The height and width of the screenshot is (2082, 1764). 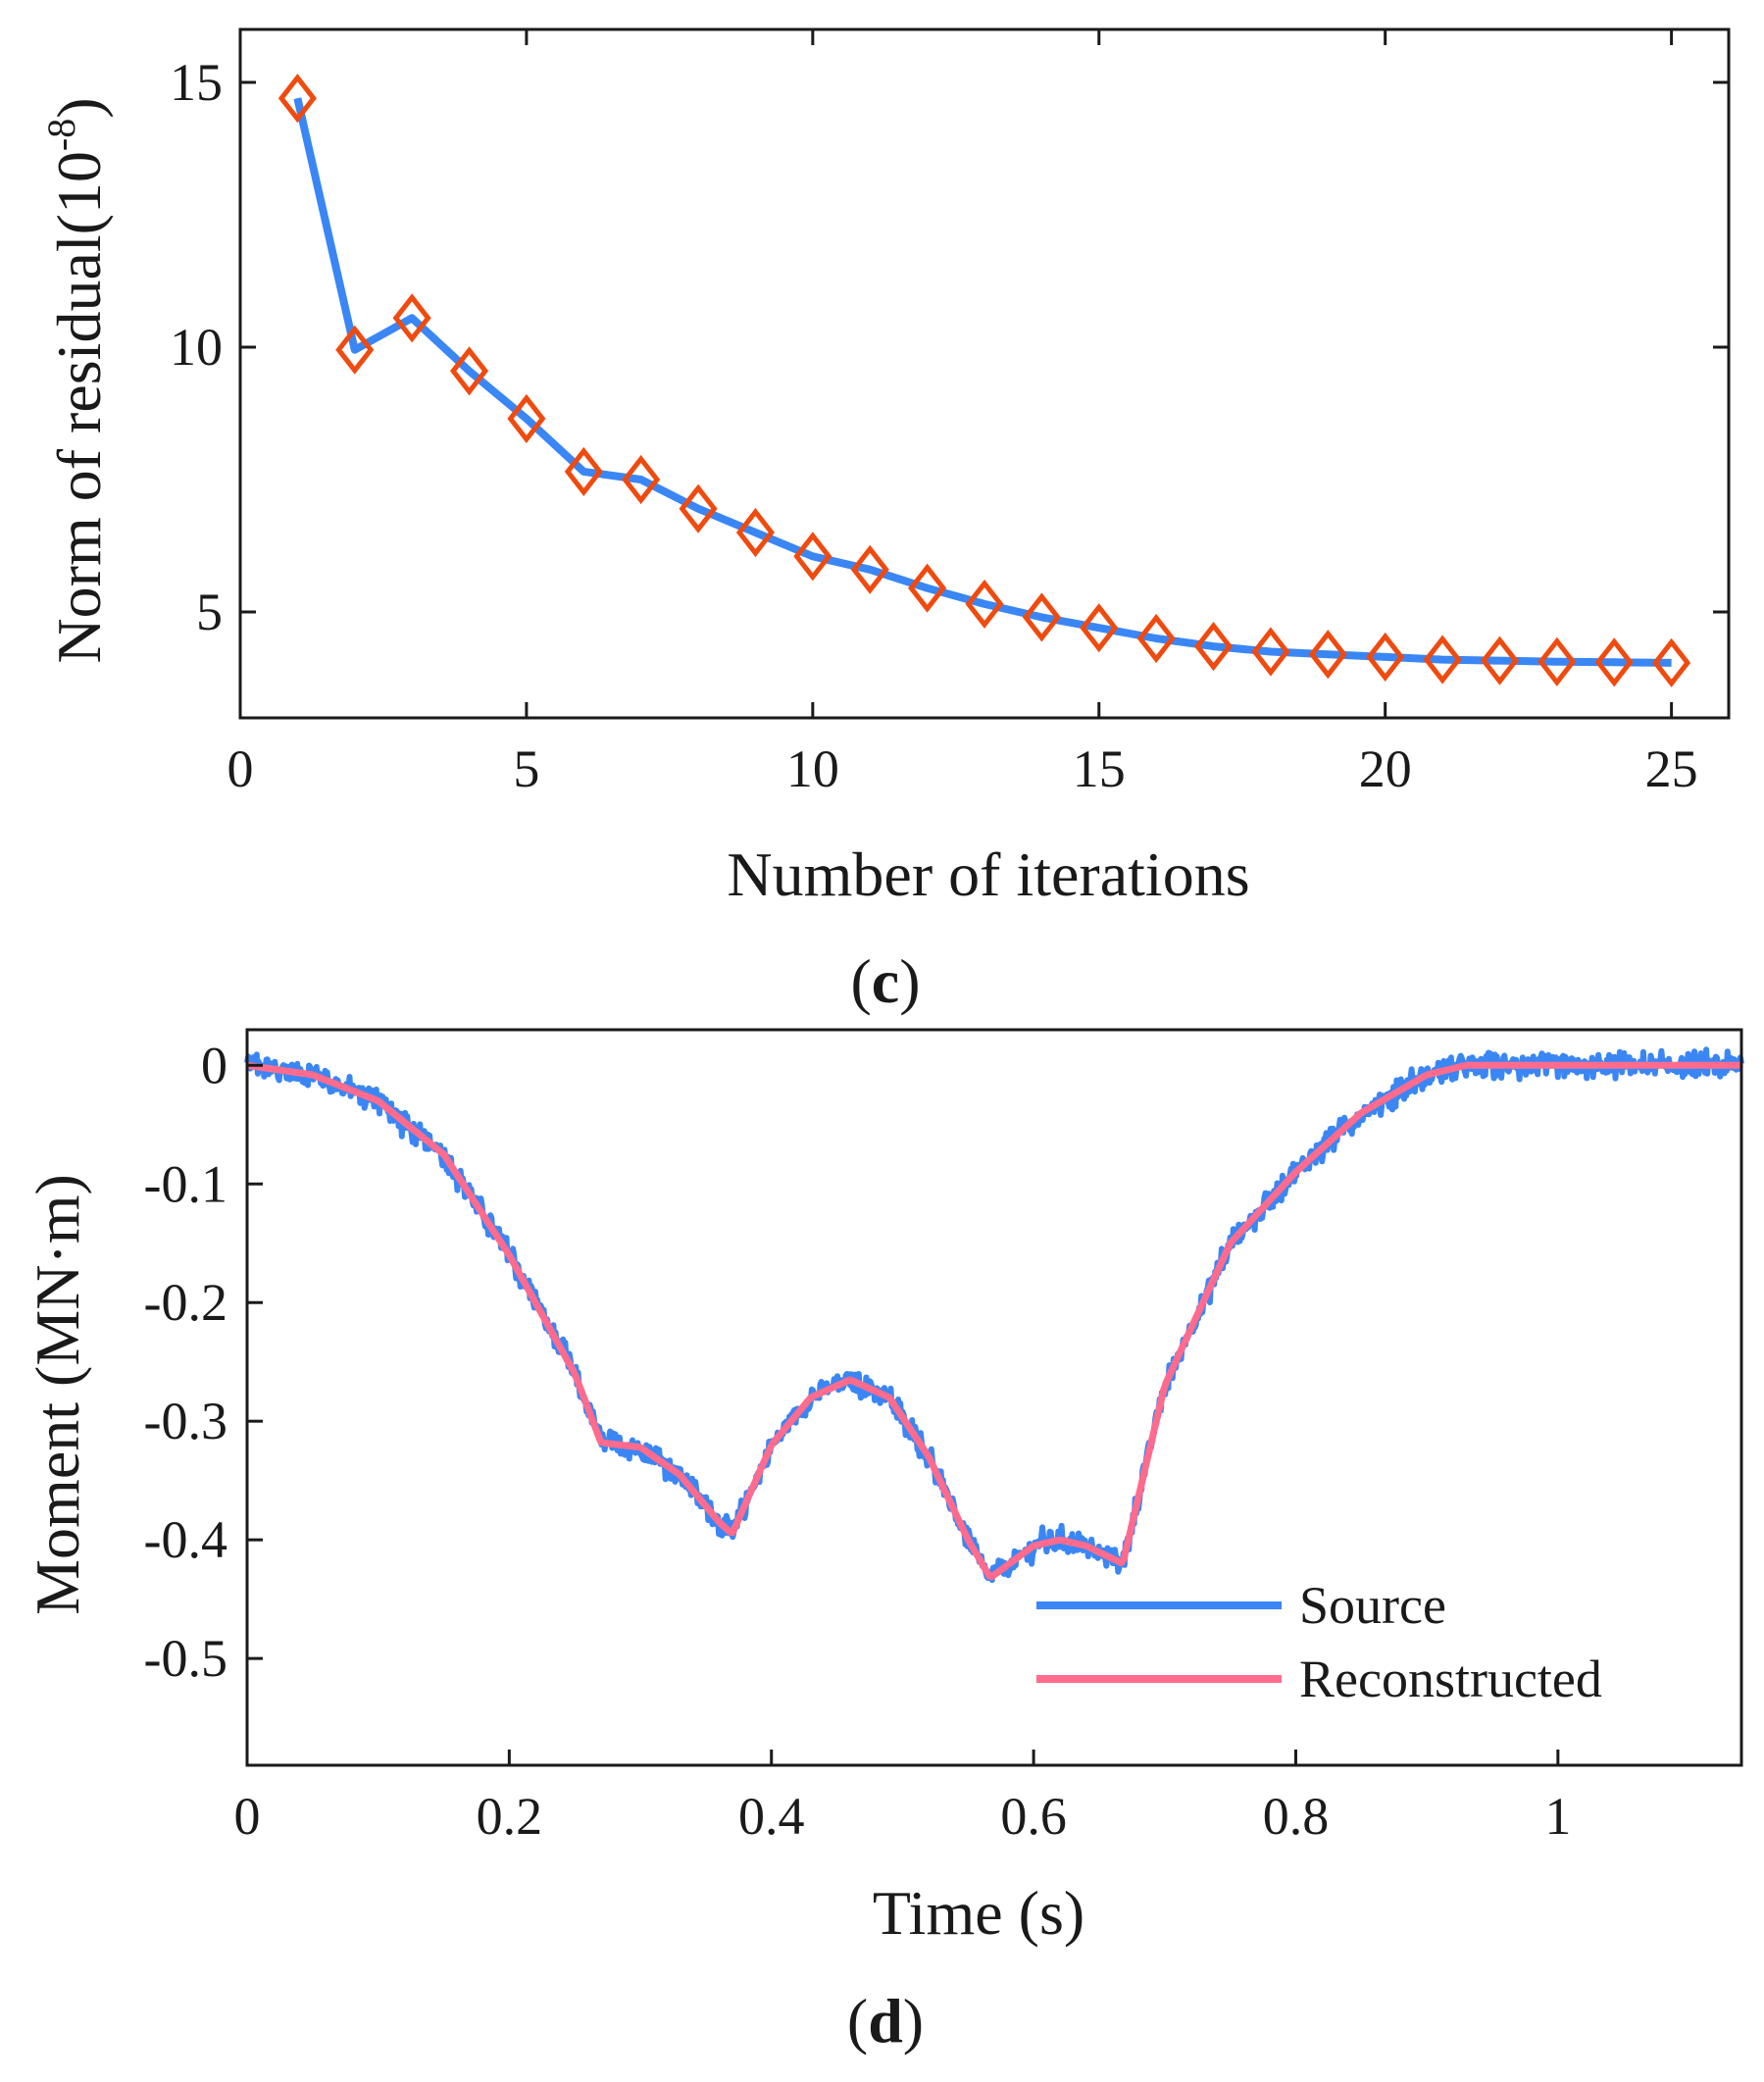 I want to click on chart-c-x-tick-label: 0, so click(x=240, y=768).